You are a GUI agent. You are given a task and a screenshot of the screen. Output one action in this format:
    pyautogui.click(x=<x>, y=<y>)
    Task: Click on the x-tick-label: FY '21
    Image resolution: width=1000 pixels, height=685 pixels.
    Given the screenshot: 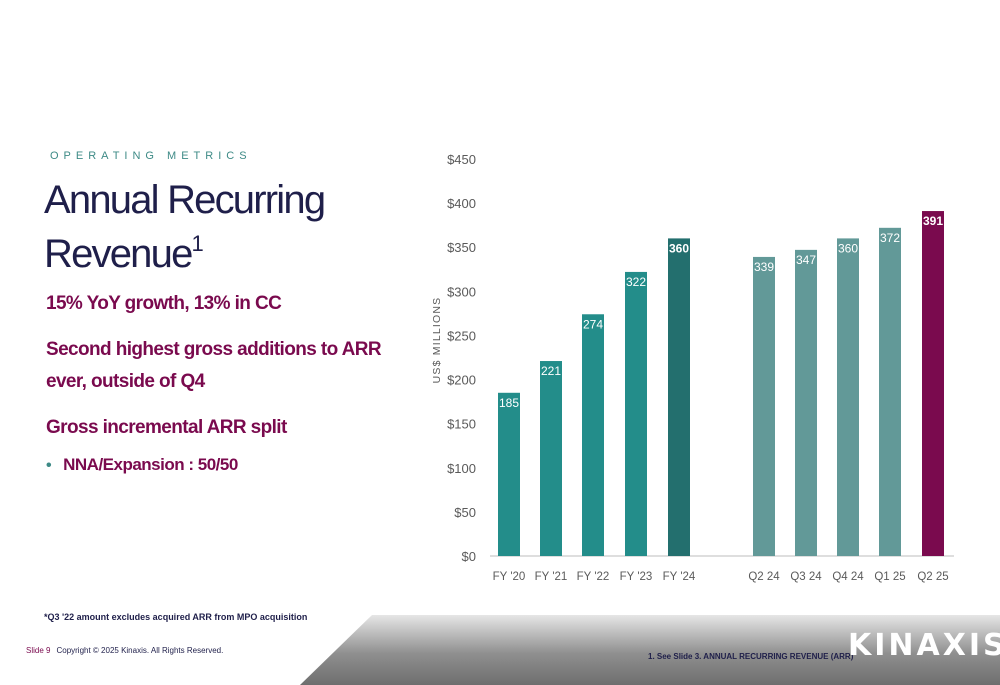 What is the action you would take?
    pyautogui.click(x=551, y=577)
    